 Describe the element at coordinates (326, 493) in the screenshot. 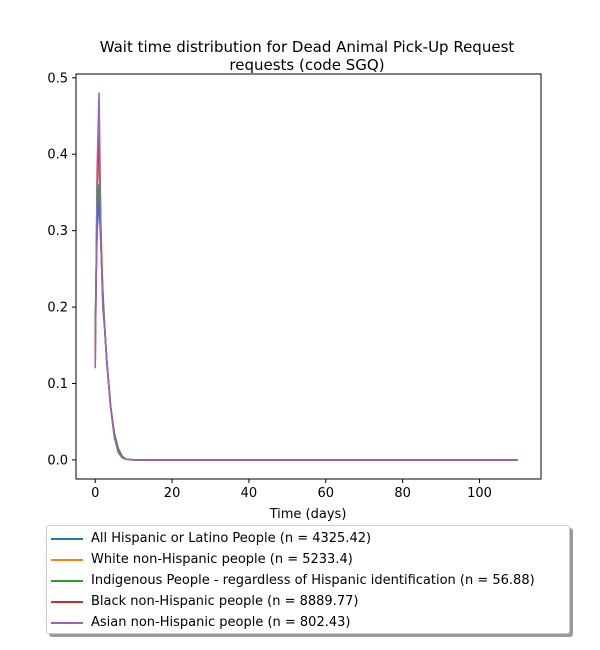

I see `x-tick-label: 60` at that location.